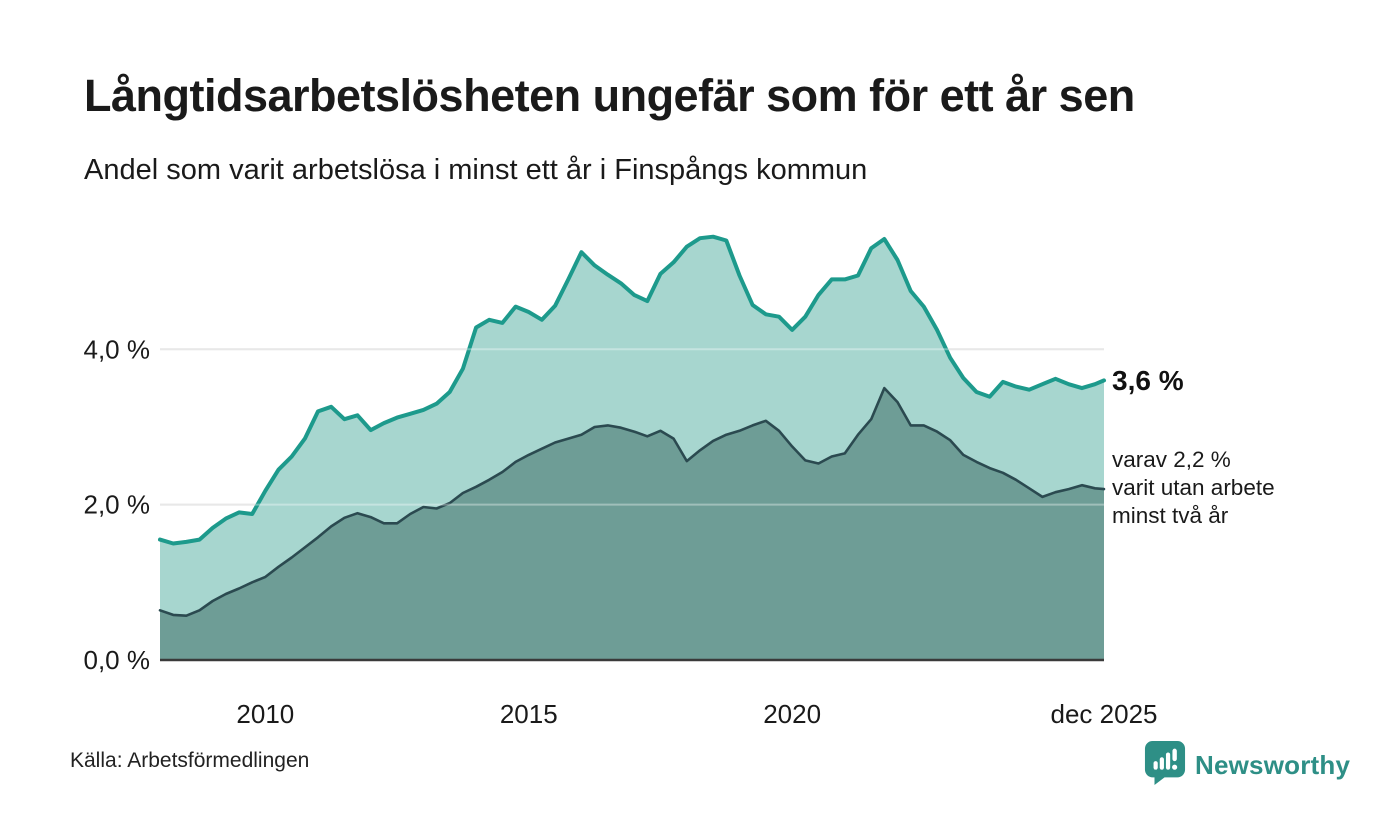 The height and width of the screenshot is (840, 1400). Describe the element at coordinates (190, 760) in the screenshot. I see `source-caption: Källa: Arbetsförmedlingen` at that location.